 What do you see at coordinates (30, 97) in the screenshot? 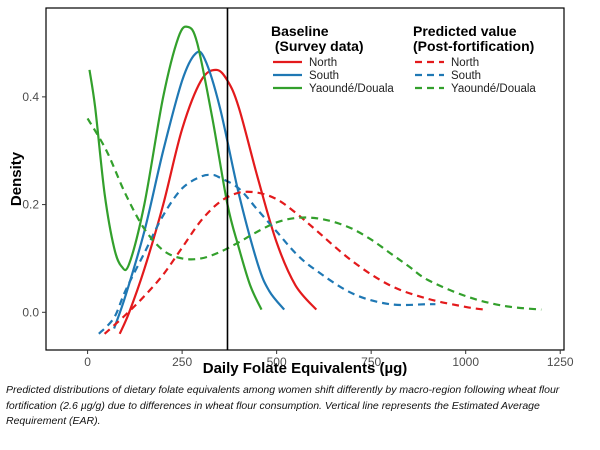
I see `y-tick-label: 0.4` at bounding box center [30, 97].